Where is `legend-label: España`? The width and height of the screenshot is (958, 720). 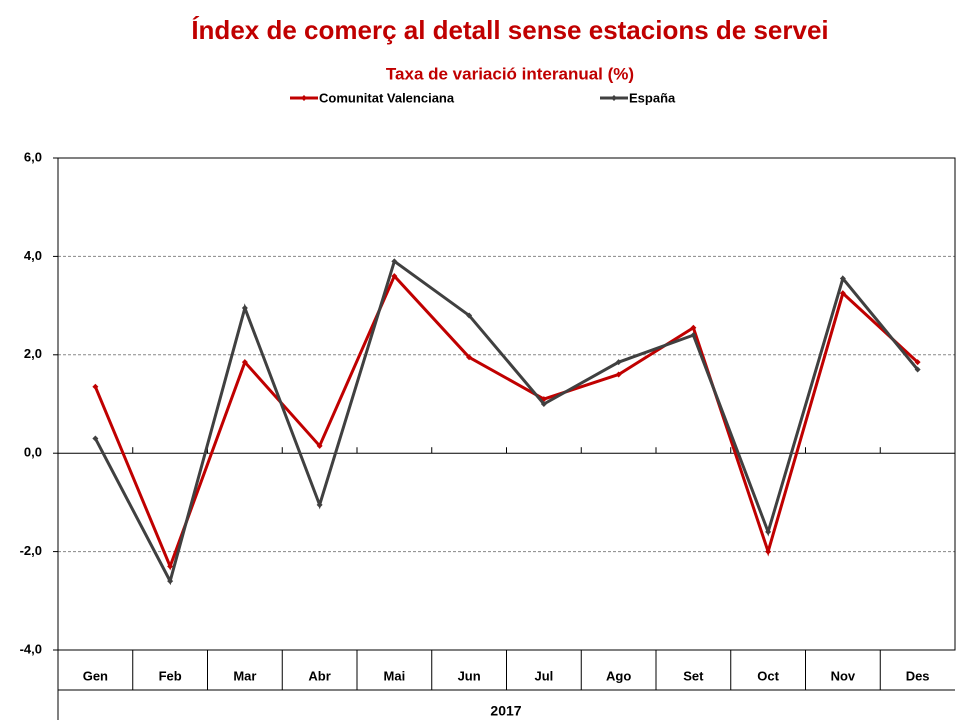 legend-label: España is located at coordinates (652, 97).